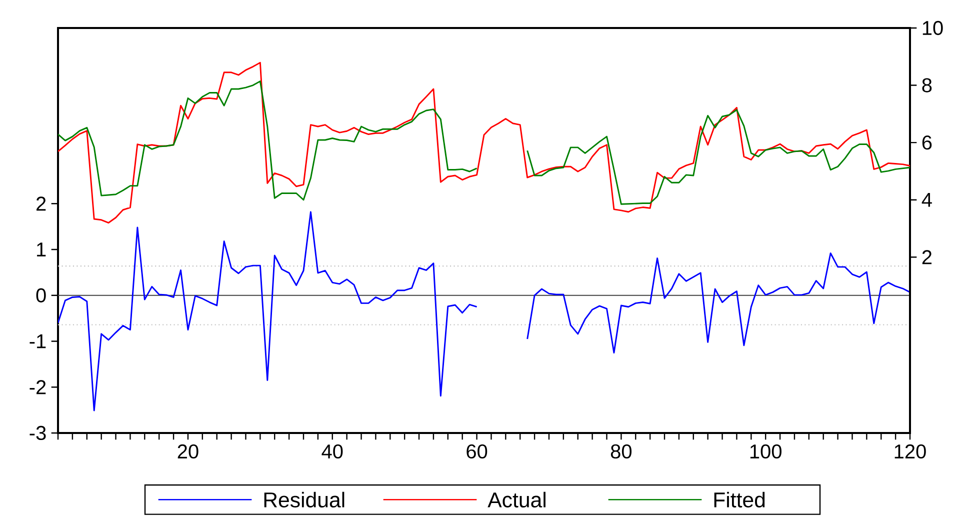  I want to click on x-tick-label: 100, so click(766, 451).